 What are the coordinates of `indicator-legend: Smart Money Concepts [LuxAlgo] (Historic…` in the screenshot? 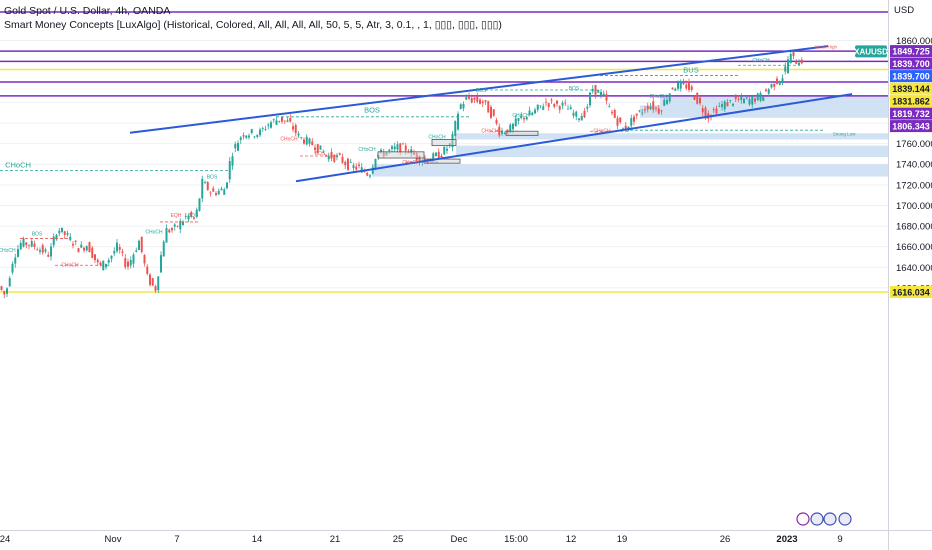 It's located at (253, 25).